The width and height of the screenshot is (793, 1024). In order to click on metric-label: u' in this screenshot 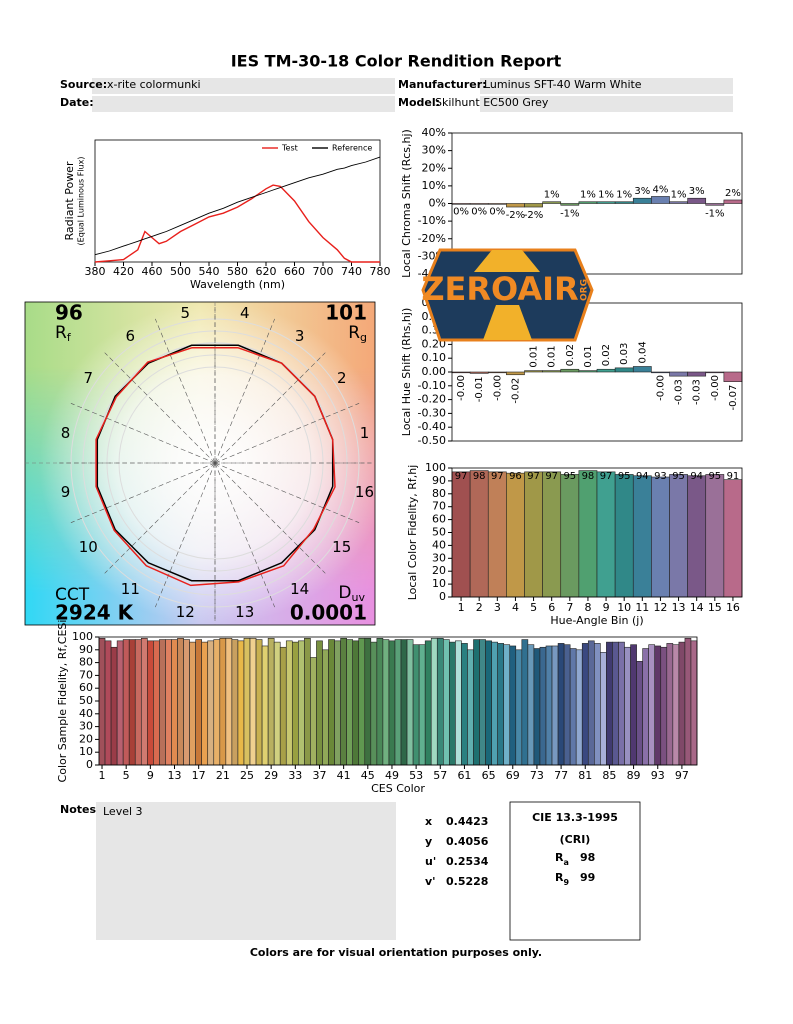, I will do `click(430, 861)`.